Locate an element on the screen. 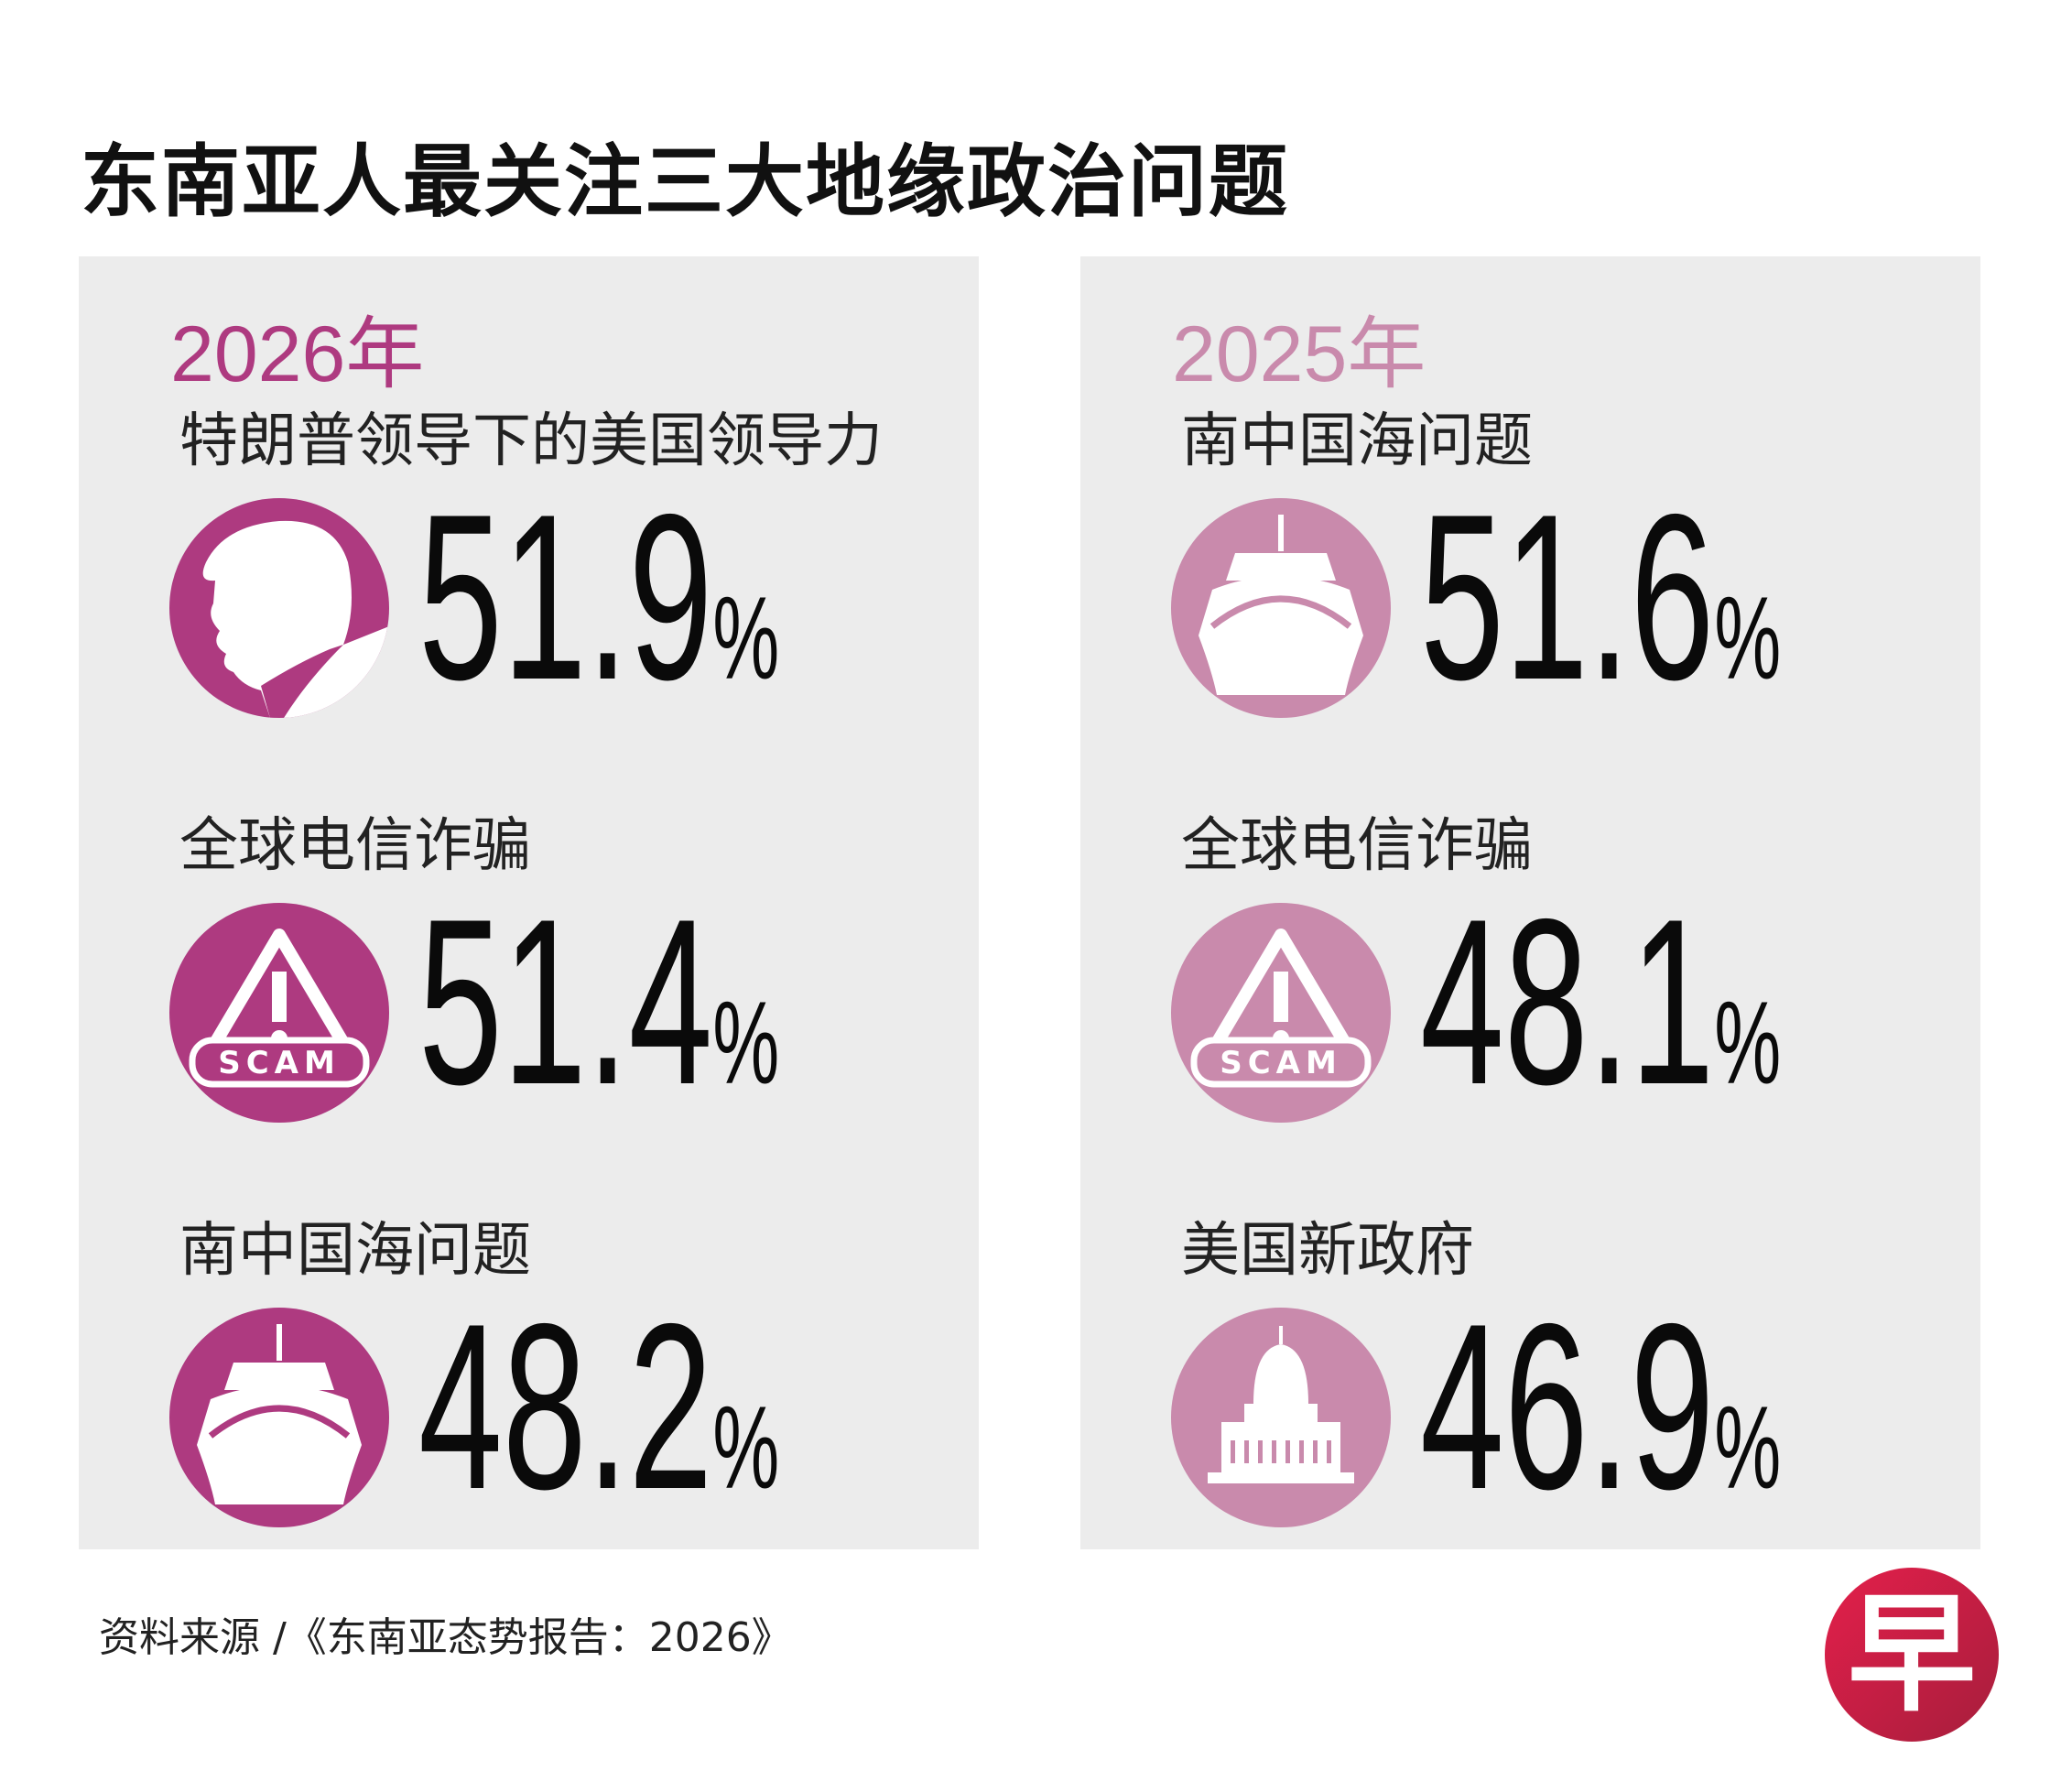 The height and width of the screenshot is (1792, 2061). issue-row: 全球电信诈骗 SCAM 51.4% is located at coordinates (529, 1000).